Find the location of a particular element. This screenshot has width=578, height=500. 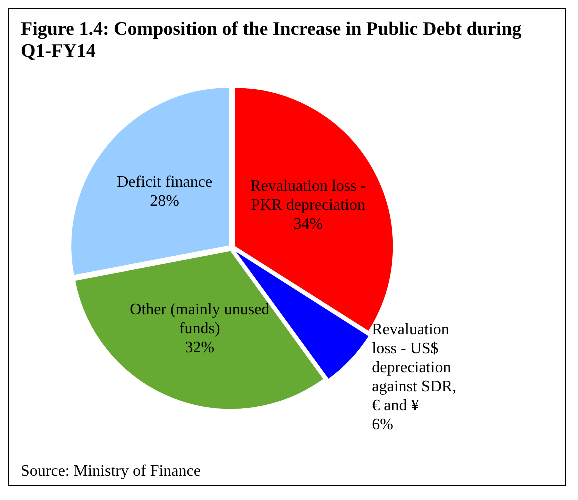

slice-label: Revaluation loss - PKR depreciation is located at coordinates (308, 196).